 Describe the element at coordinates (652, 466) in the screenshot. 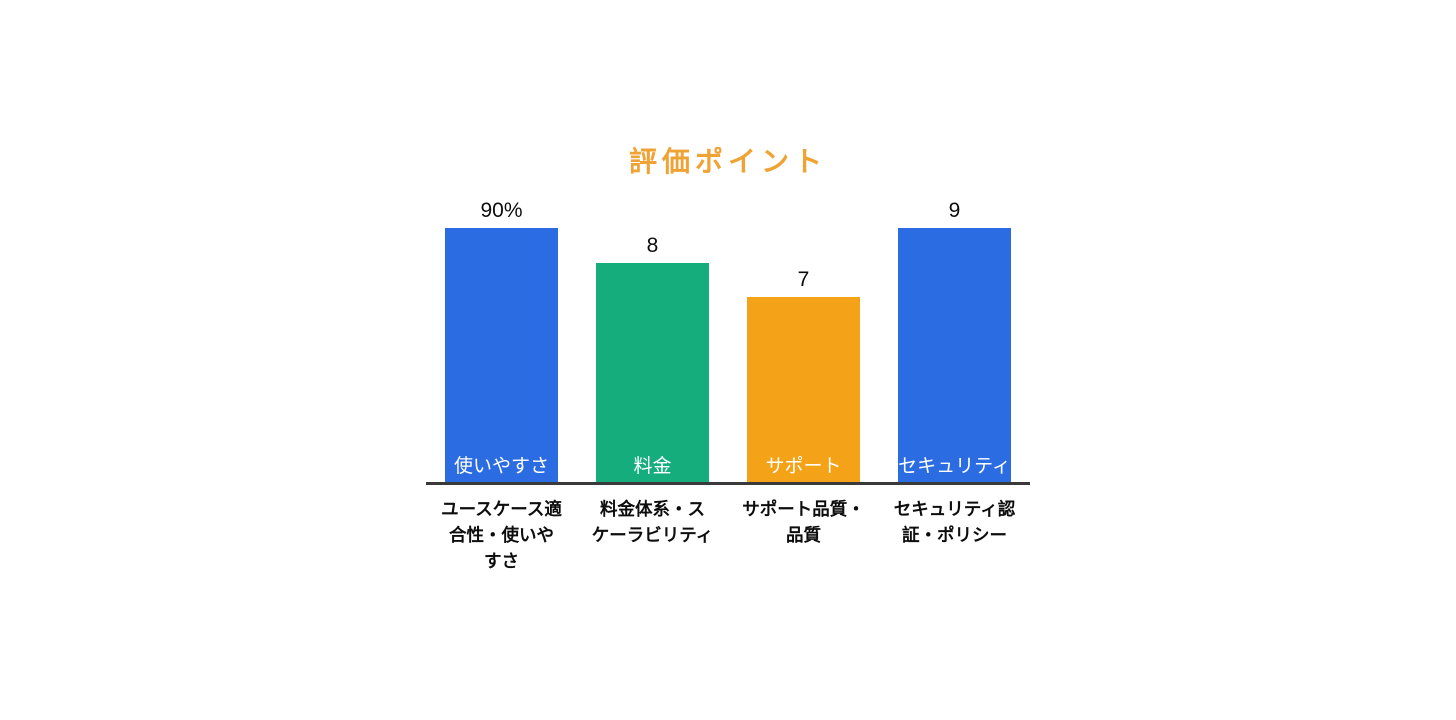

I see `bar-inner-label: 料金` at that location.